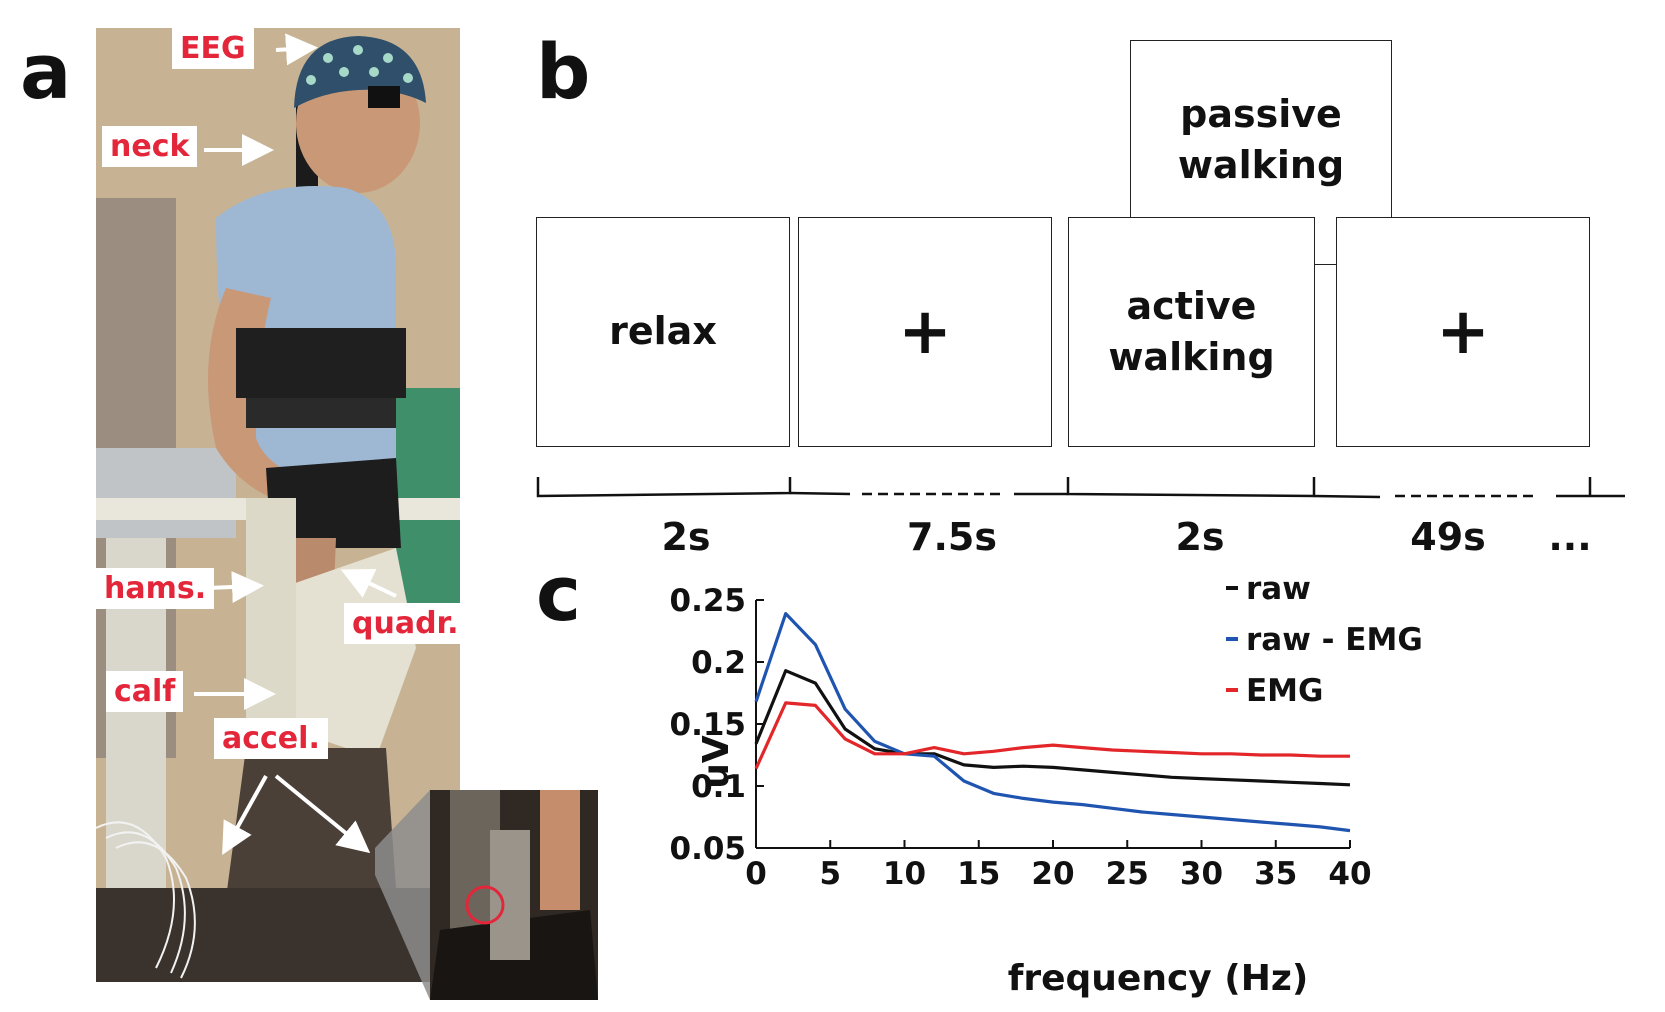  I want to click on x-axis-title: frequency (Hz), so click(1158, 978).